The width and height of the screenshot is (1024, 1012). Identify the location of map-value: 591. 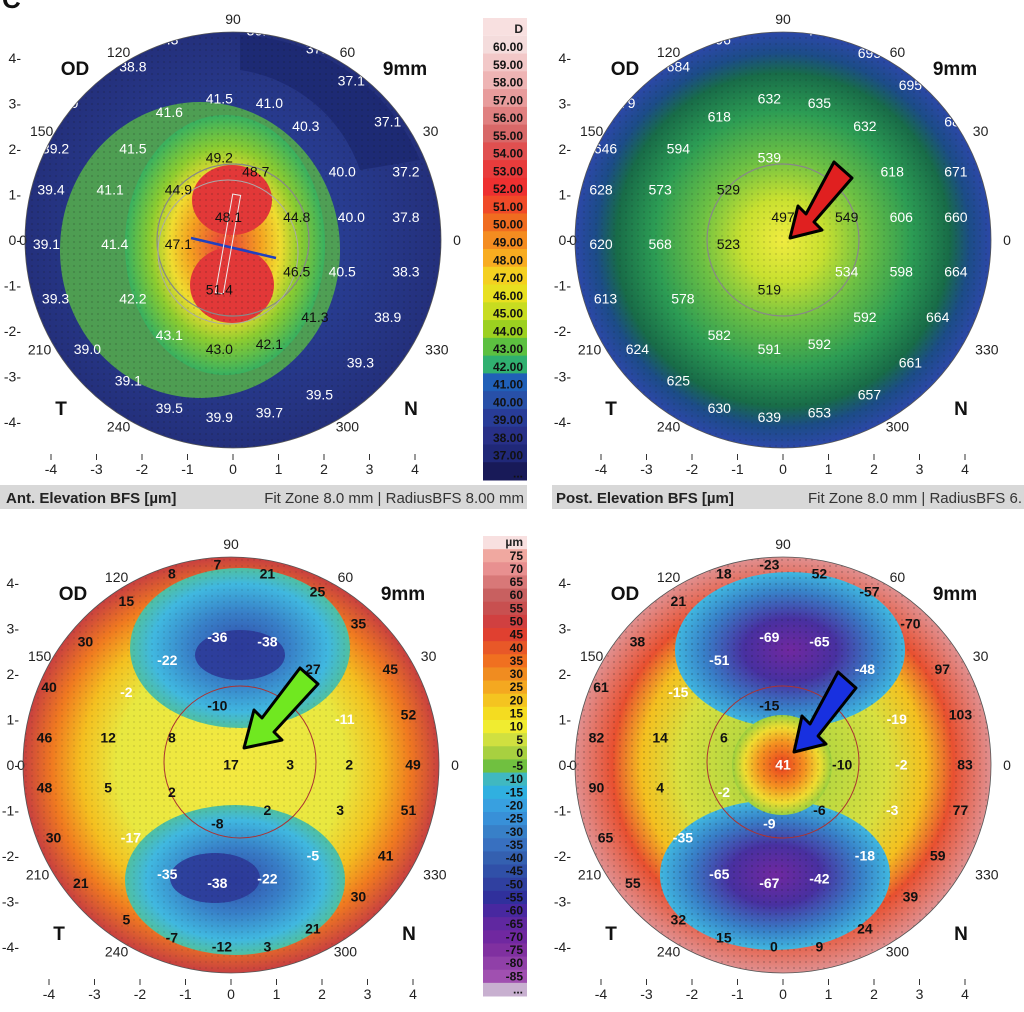
(770, 349).